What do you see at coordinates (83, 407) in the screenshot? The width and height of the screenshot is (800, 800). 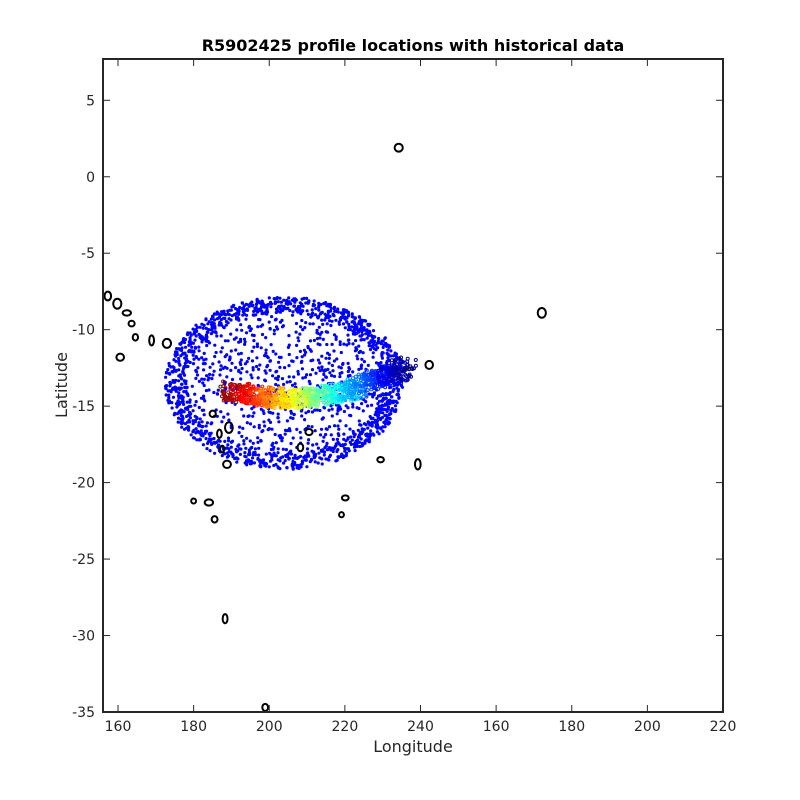 I see `y-tick-label: -15` at bounding box center [83, 407].